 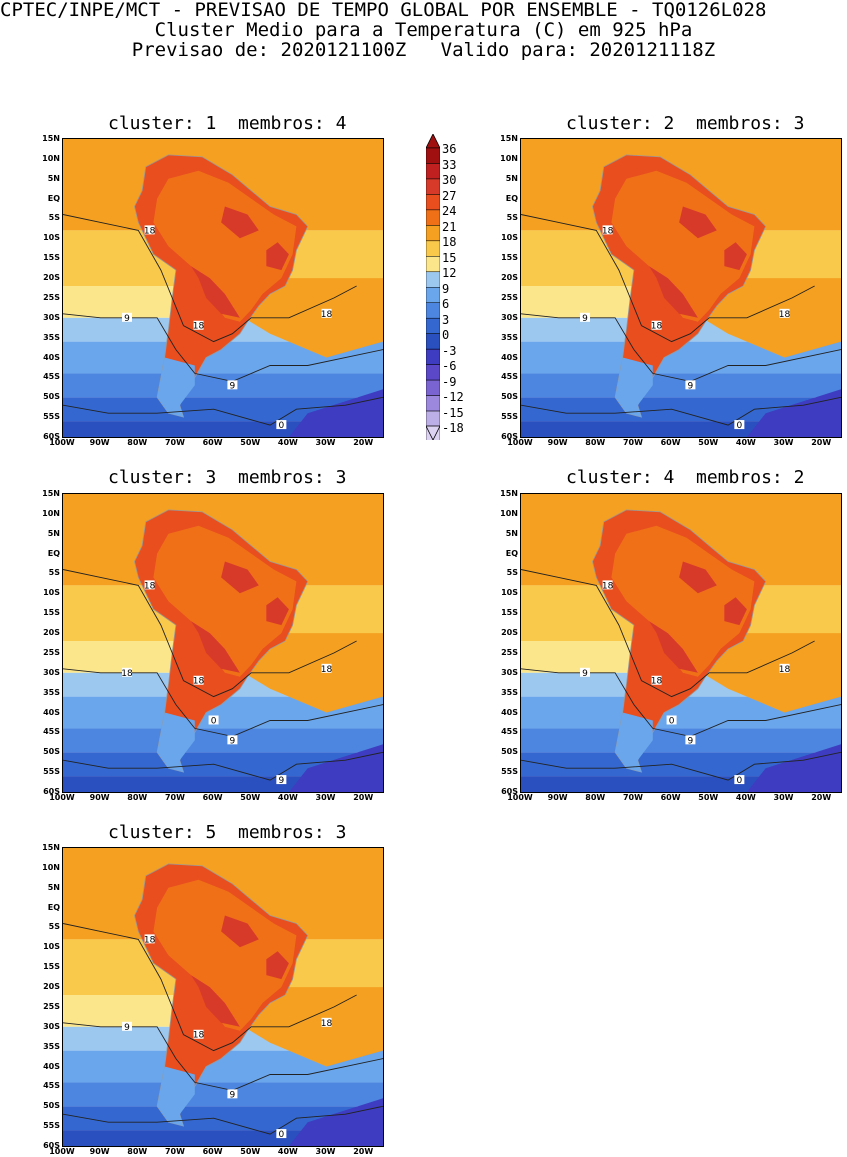 What do you see at coordinates (509, 772) in the screenshot?
I see `lat-tick-label: 55S` at bounding box center [509, 772].